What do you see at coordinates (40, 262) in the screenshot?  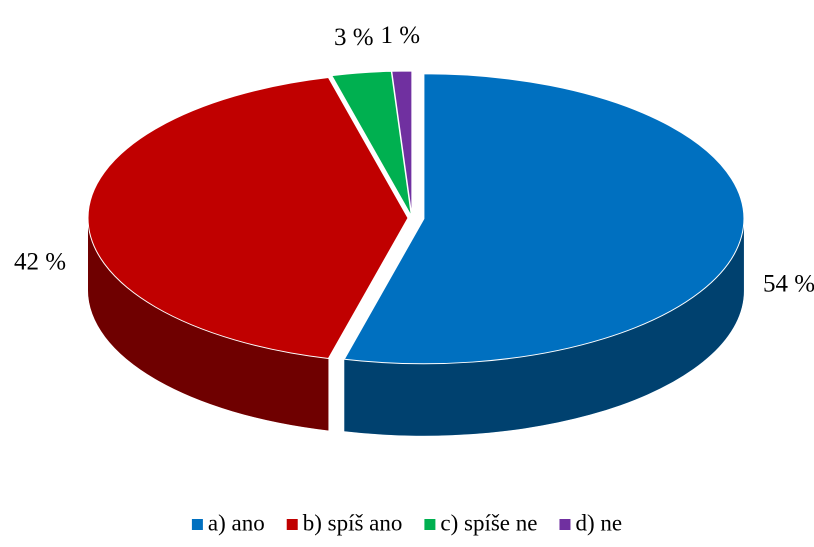 I see `data-label: 42 %` at bounding box center [40, 262].